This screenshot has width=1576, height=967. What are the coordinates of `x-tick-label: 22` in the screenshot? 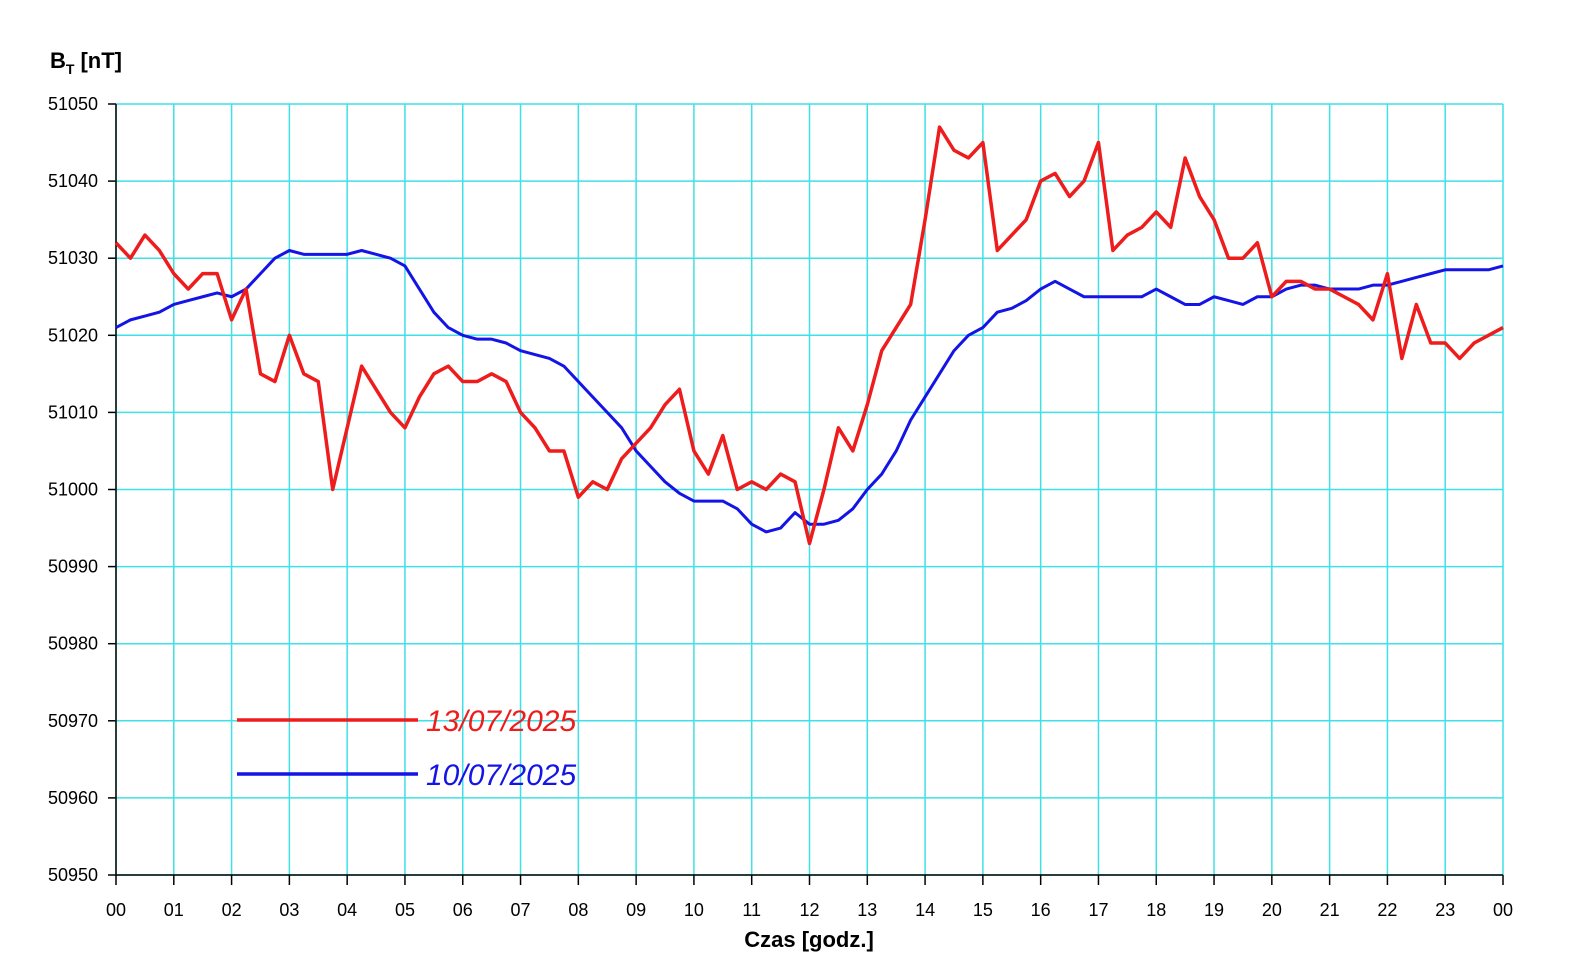 It's located at (1387, 910).